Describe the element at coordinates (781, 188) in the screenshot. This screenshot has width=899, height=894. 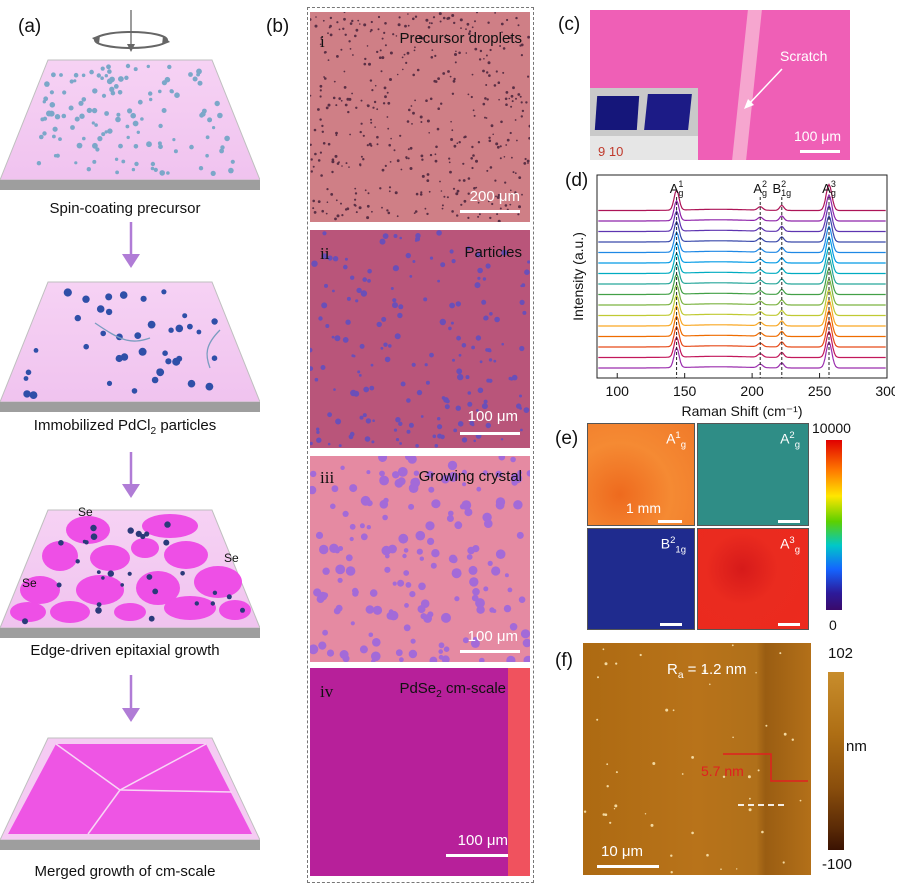
I see `peak-label-B21g: B2 1g` at that location.